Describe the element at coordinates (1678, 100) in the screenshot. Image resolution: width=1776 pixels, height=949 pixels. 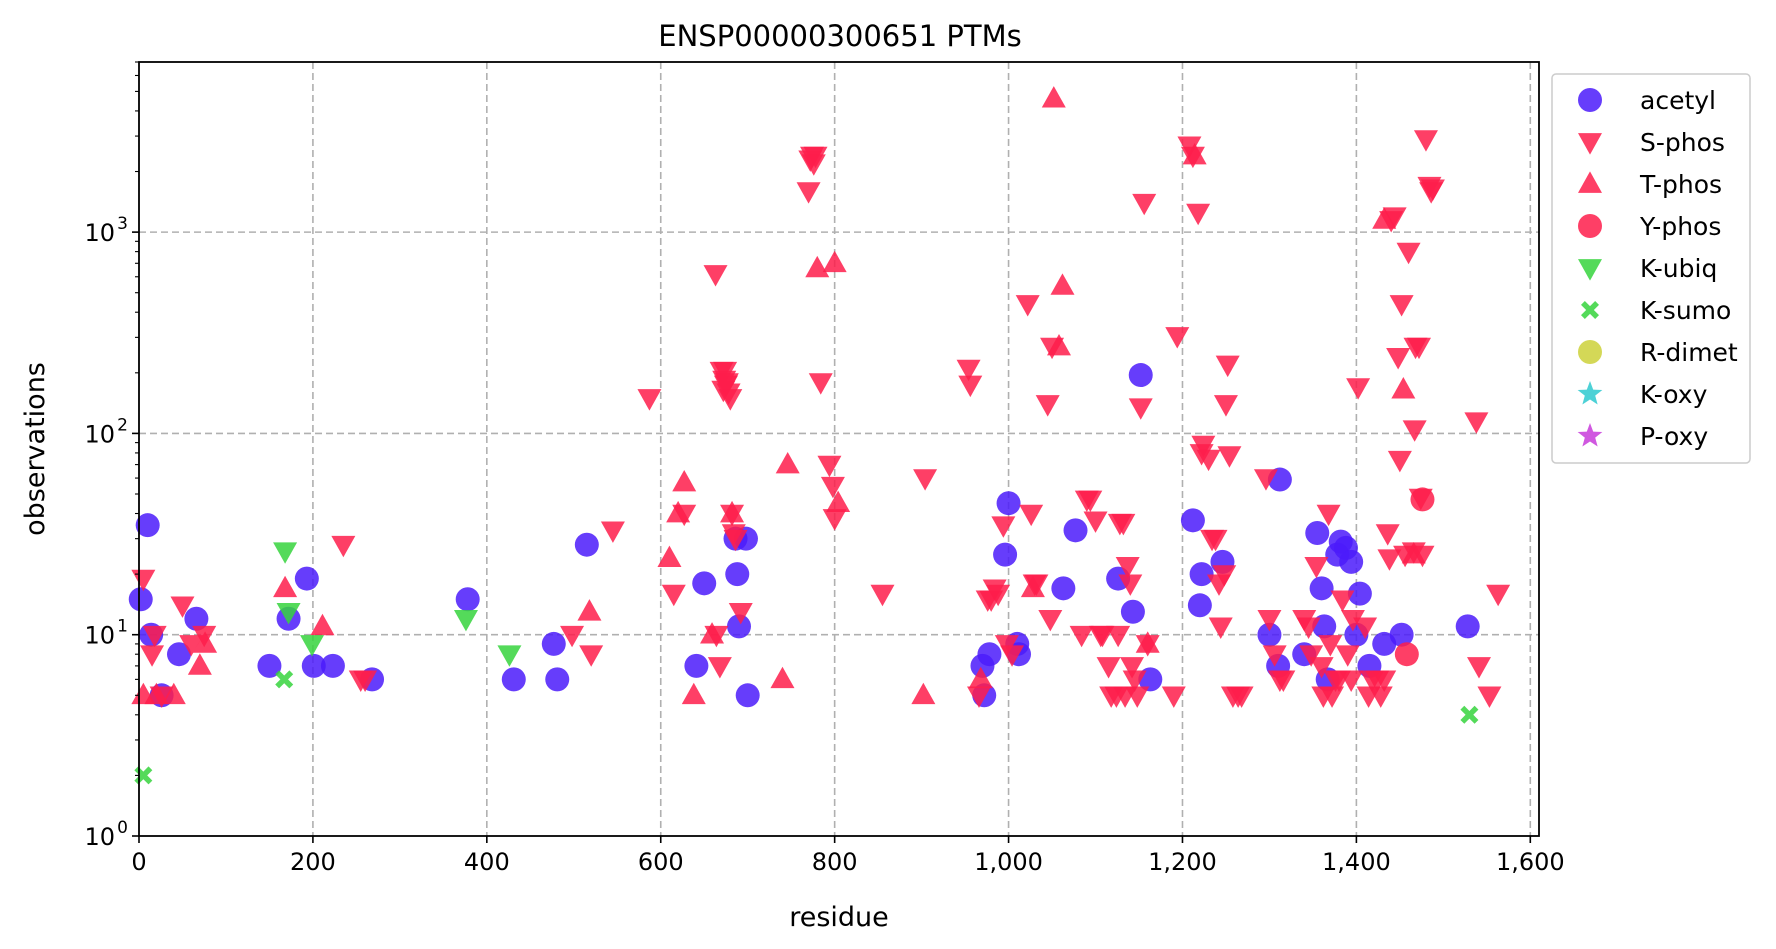
I see `legend-label-acetyl: acetyl` at that location.